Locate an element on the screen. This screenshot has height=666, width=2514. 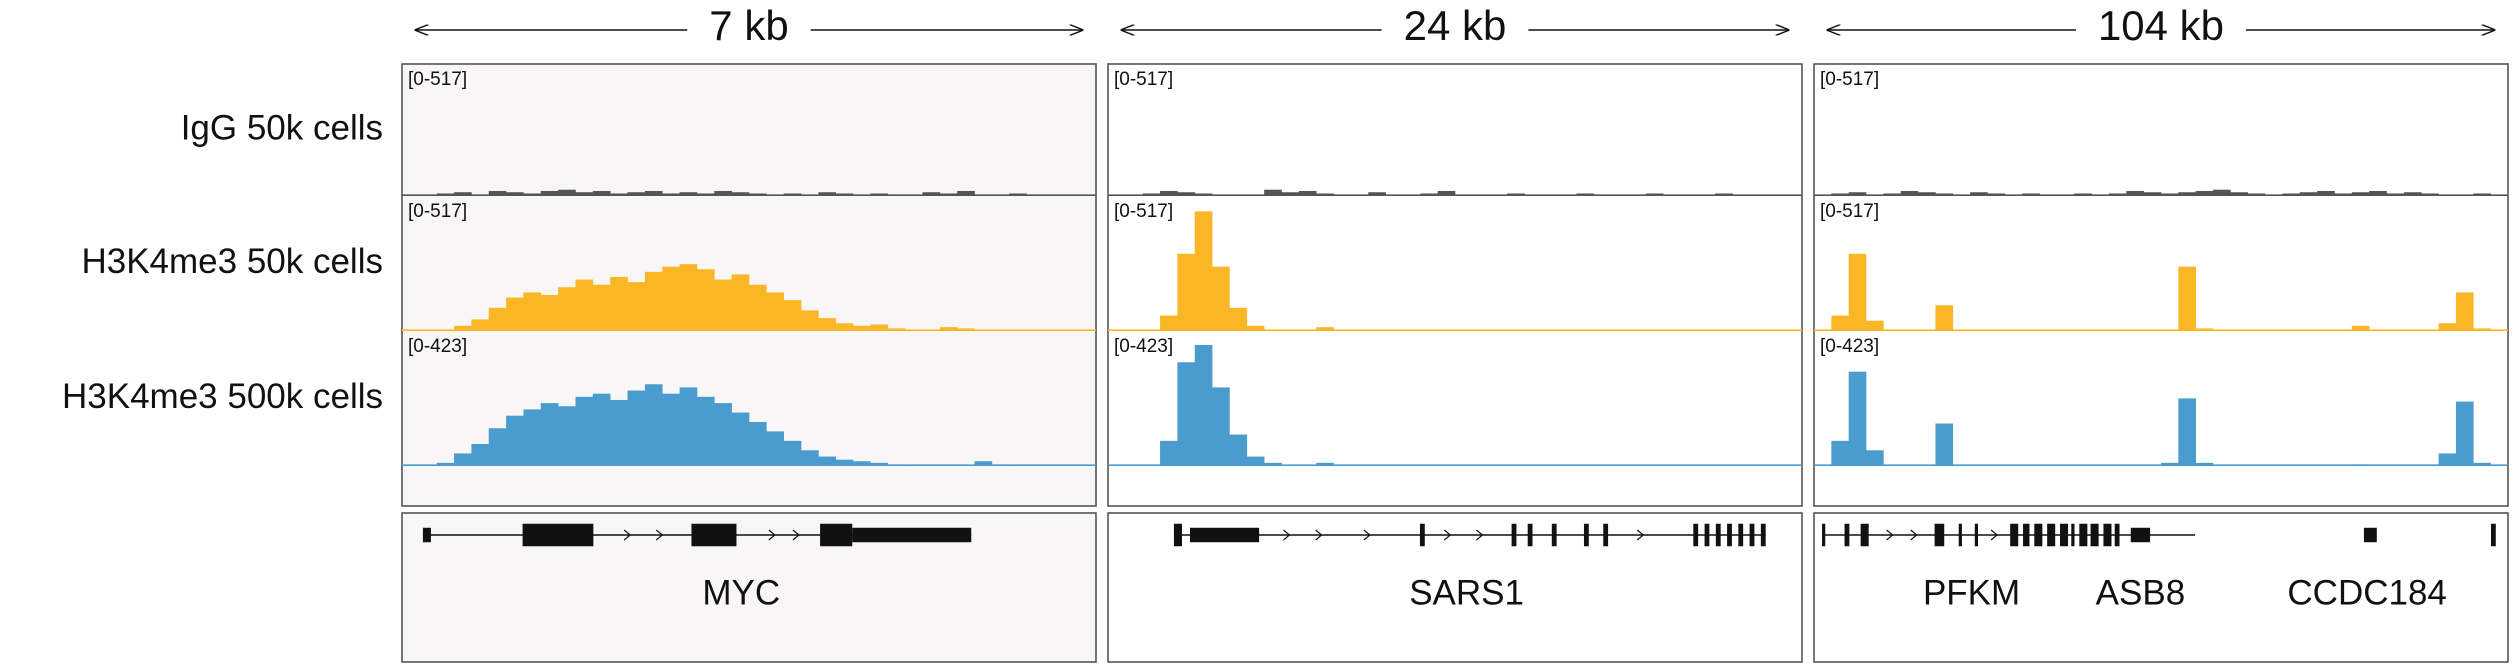
region-size: 104 kb is located at coordinates (2161, 25).